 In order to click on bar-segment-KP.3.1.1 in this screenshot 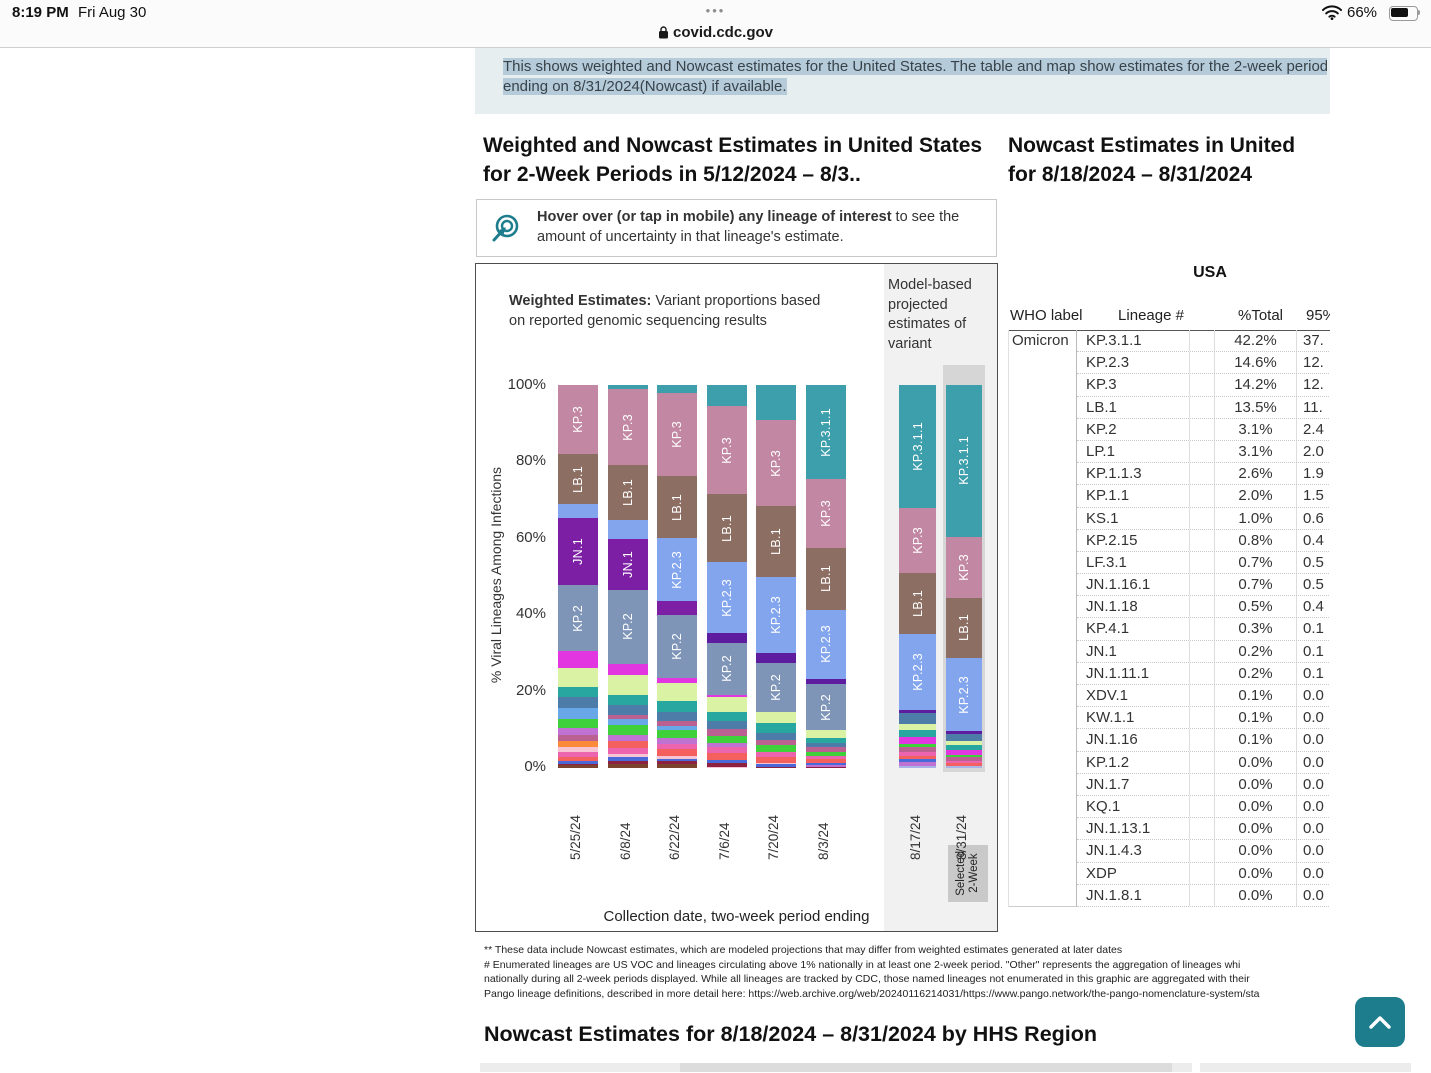, I will do `click(776, 402)`.